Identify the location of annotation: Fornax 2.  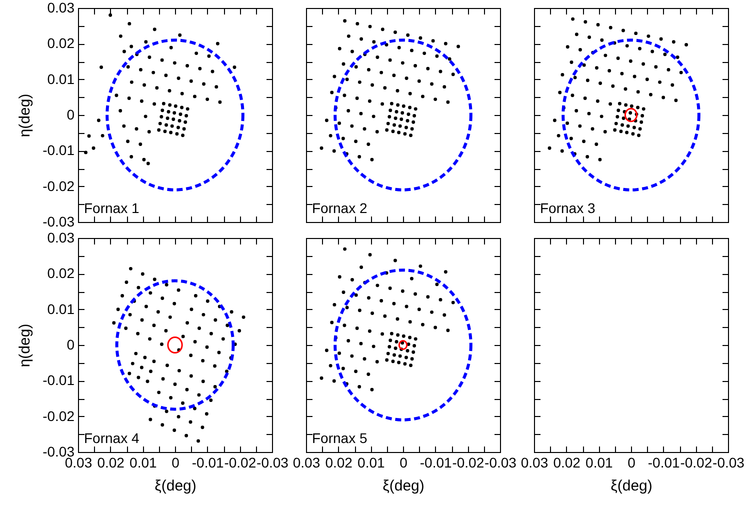
(340, 208).